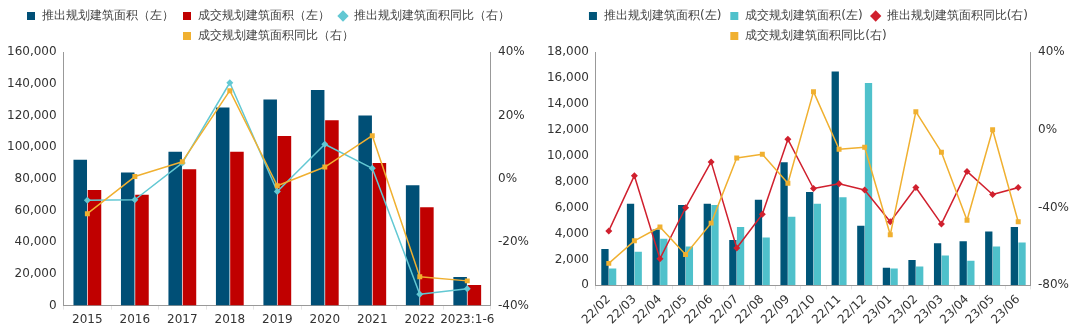 The image size is (1080, 334). Describe the element at coordinates (514, 241) in the screenshot. I see `y2-tick-label: -20%` at that location.